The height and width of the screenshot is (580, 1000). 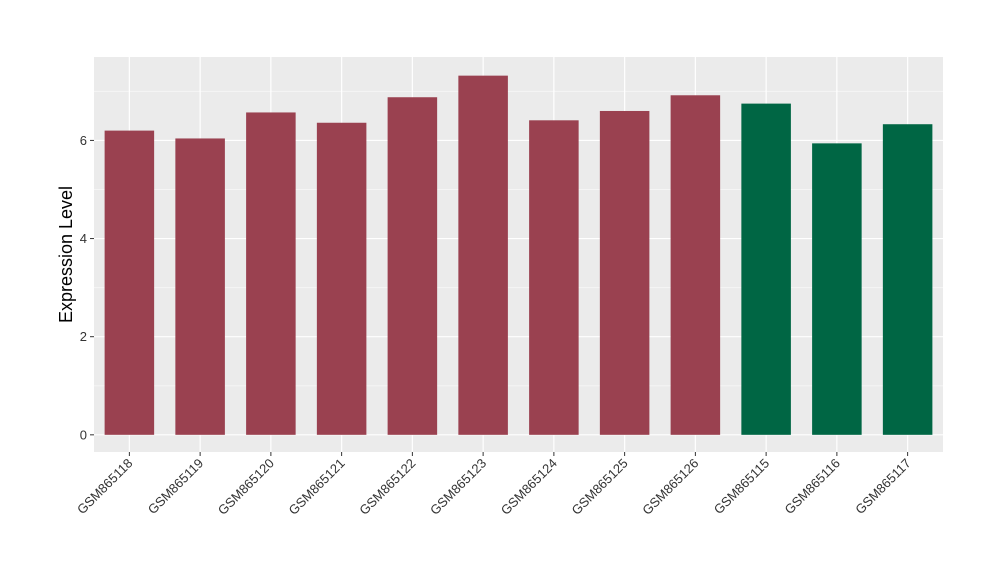 What do you see at coordinates (341, 278) in the screenshot?
I see `bar-GSM865121` at bounding box center [341, 278].